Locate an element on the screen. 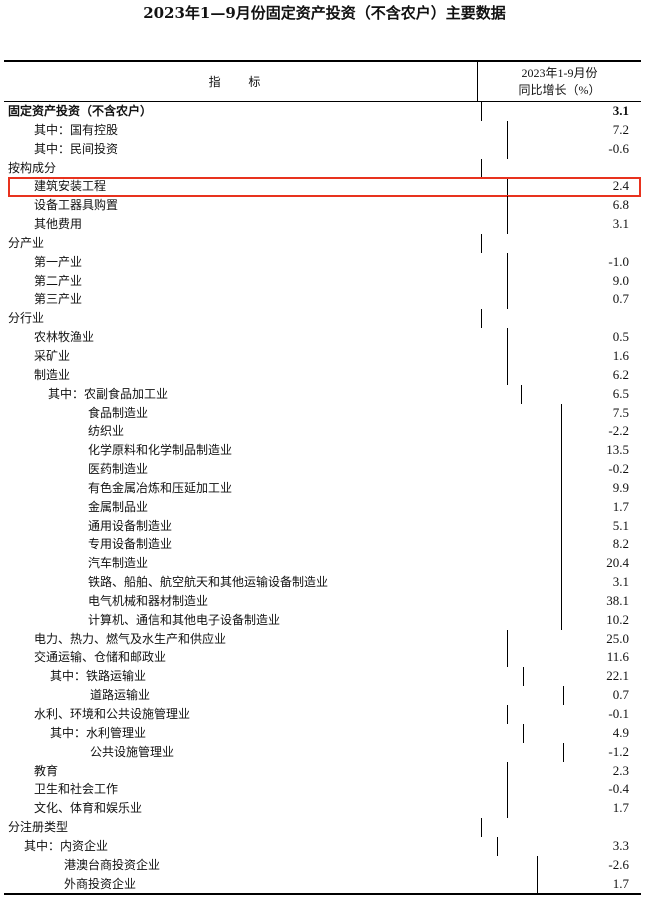 The height and width of the screenshot is (901, 649). table-row: 第三产业 0.7 is located at coordinates (322, 300).